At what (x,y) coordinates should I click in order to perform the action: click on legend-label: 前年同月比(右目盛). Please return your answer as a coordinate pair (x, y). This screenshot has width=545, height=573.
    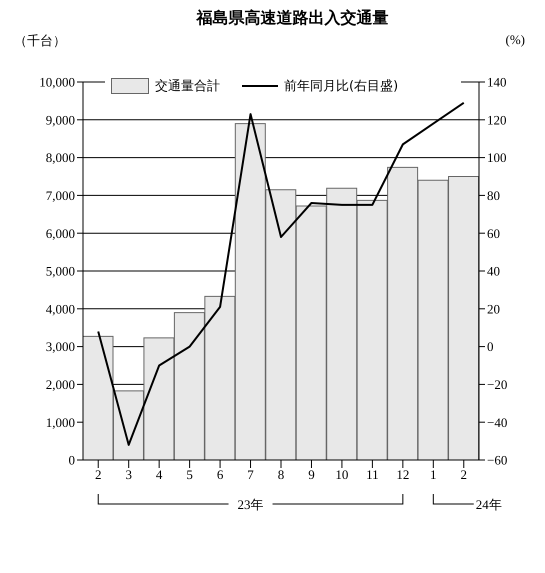
    Looking at the image, I should click on (341, 86).